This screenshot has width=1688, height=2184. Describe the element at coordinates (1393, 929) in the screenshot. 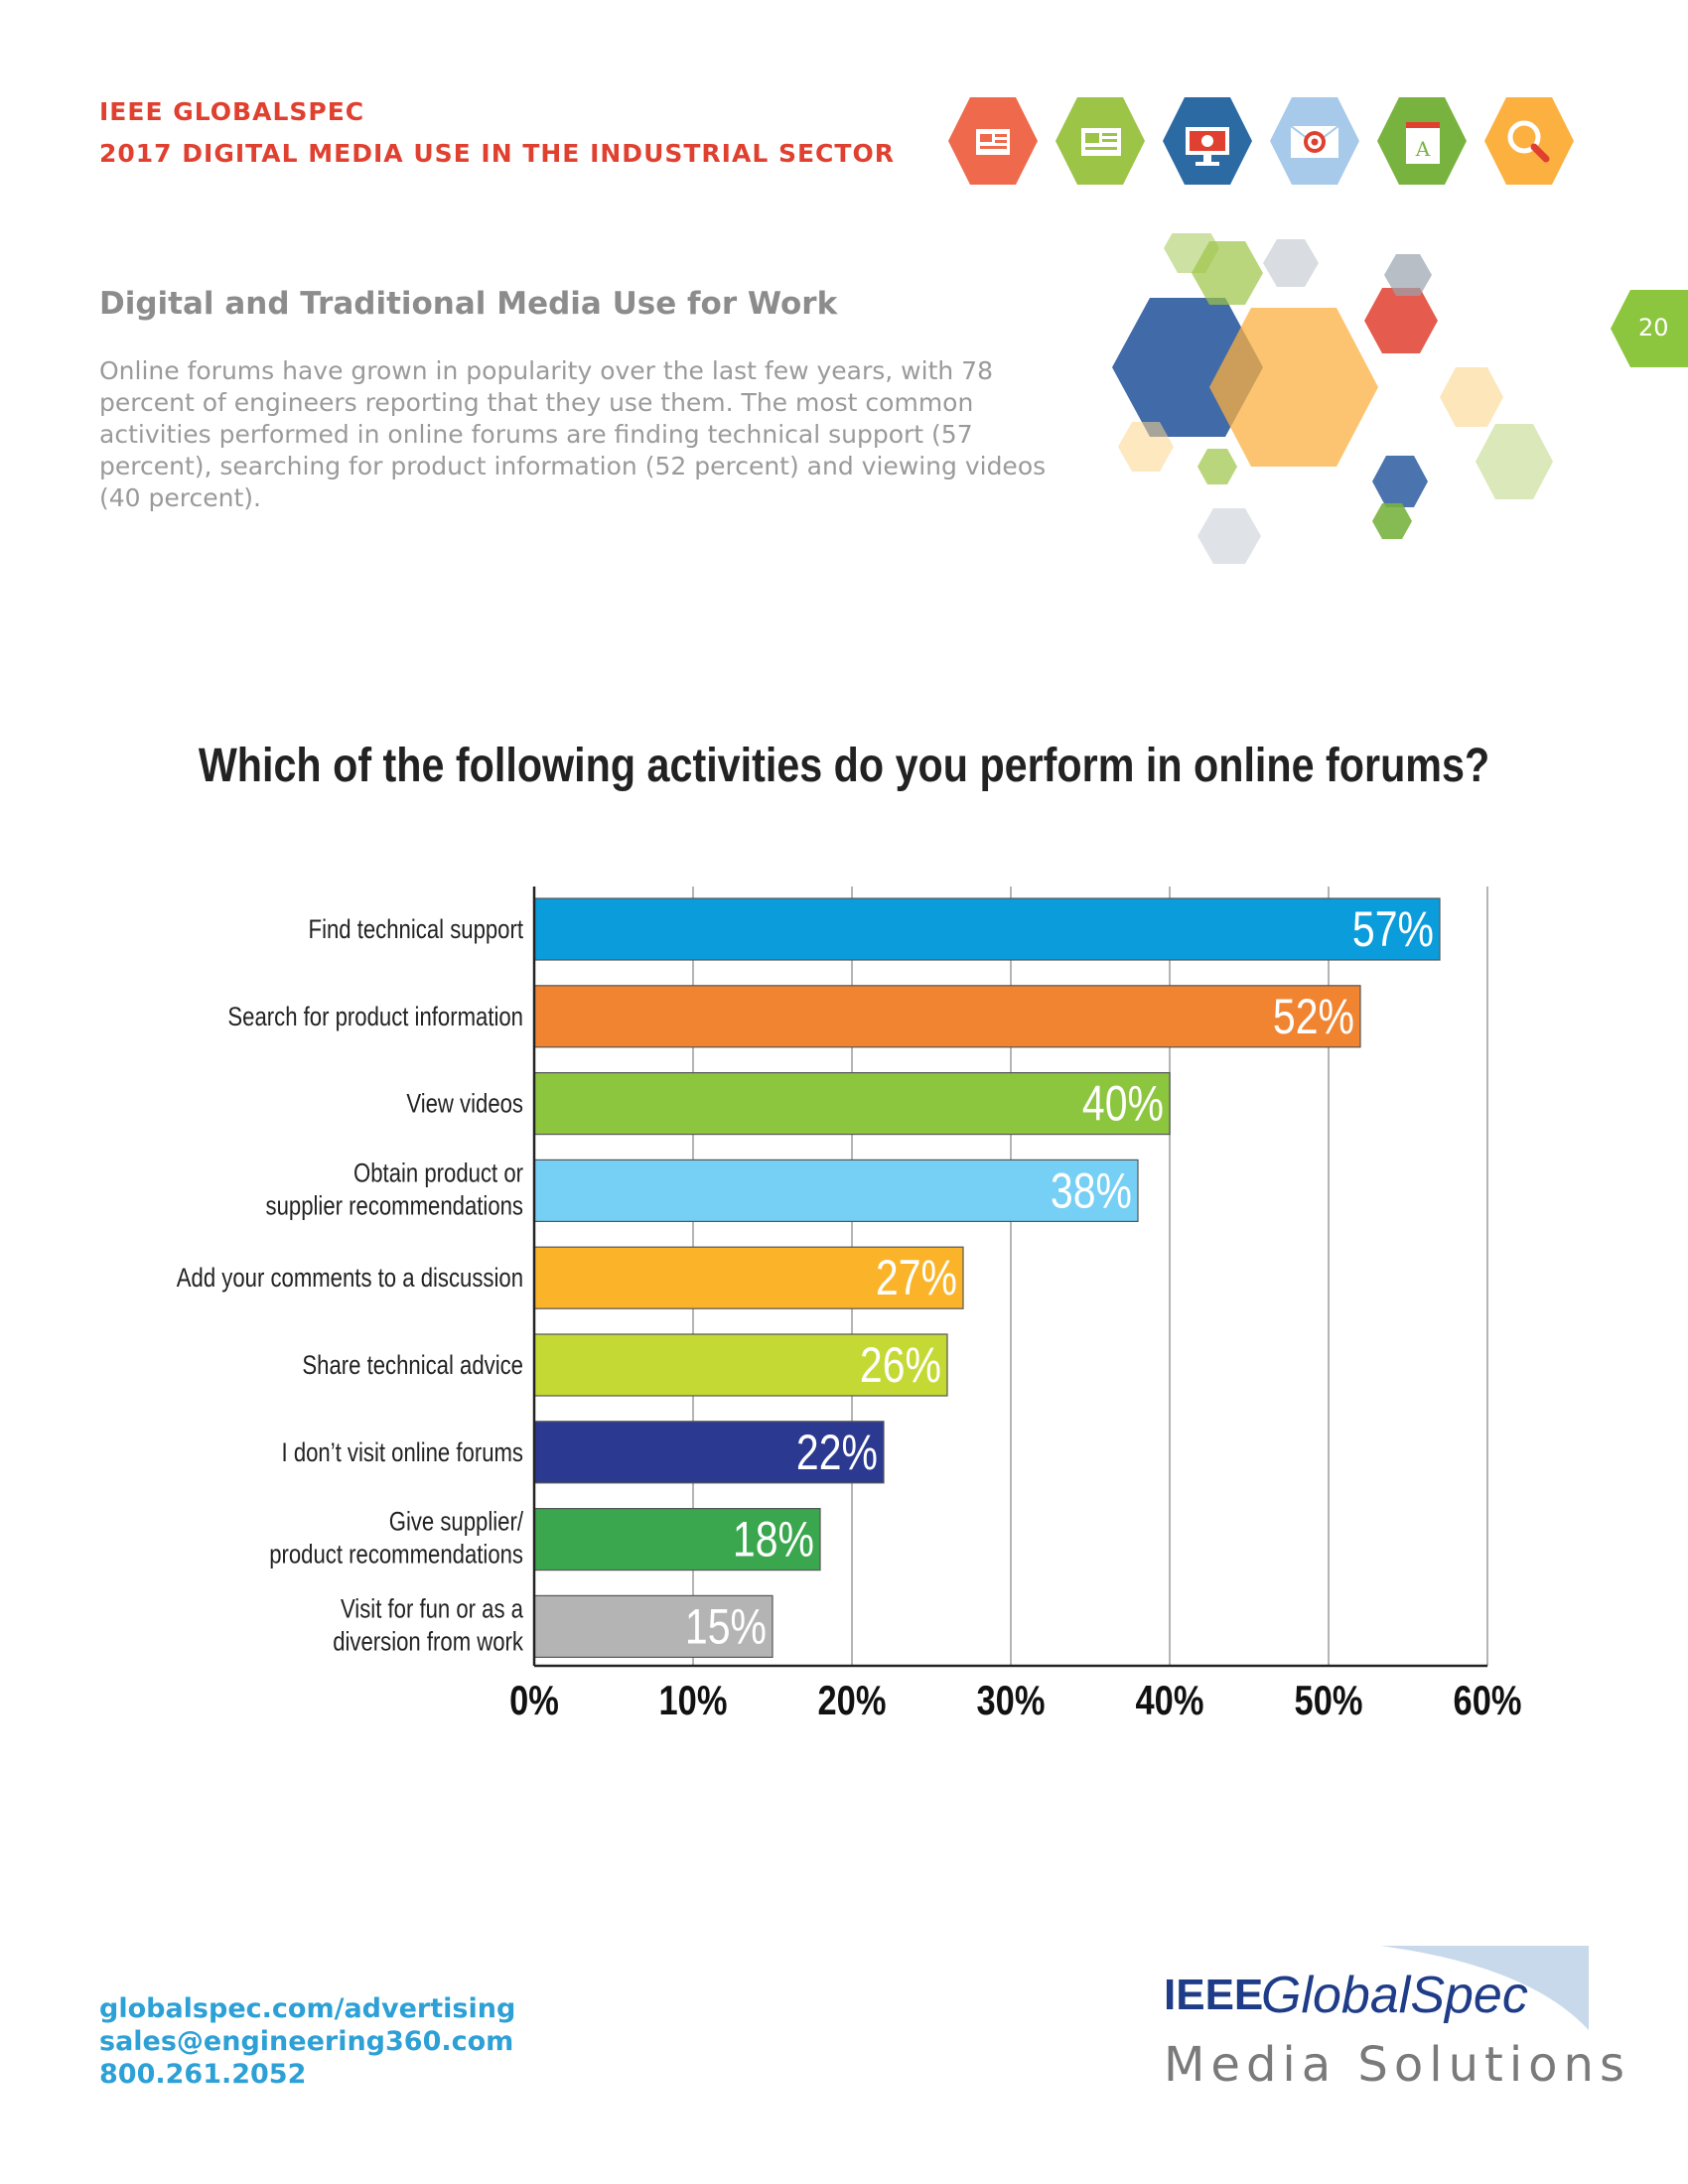

I see `bar-value-label: 57%` at that location.